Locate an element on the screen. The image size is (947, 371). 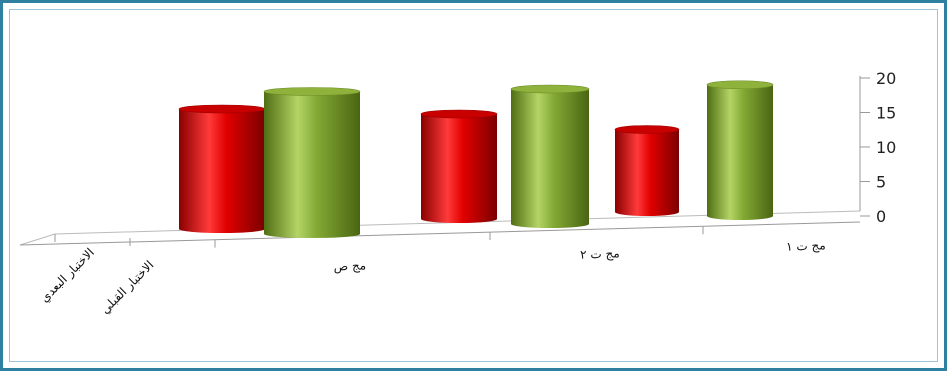
series-axis-label: الاختبار البعدي is located at coordinates (67, 275).